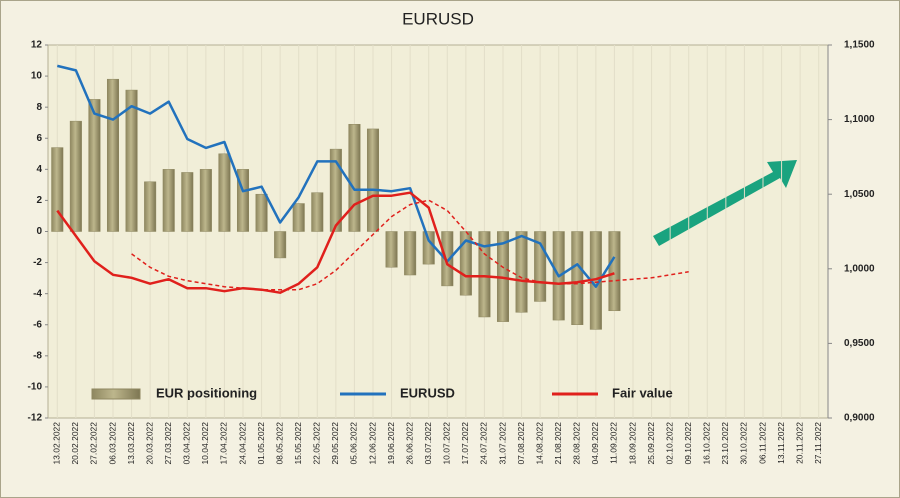  I want to click on y-tick-label: 6, so click(39, 138).